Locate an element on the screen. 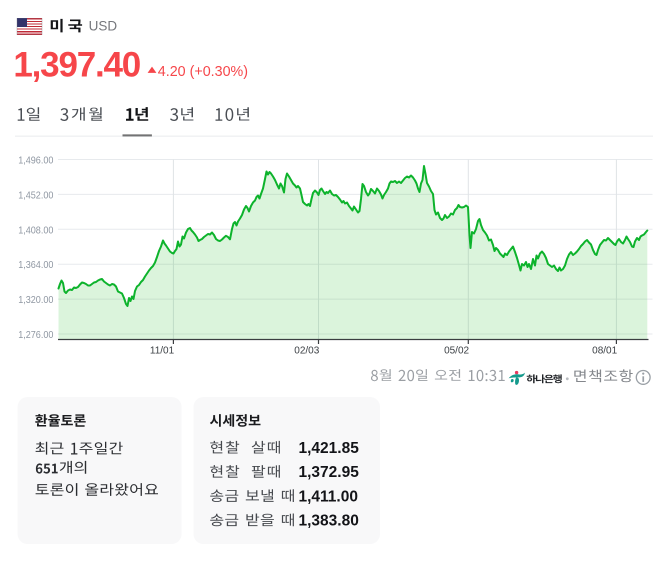 This screenshot has width=665, height=562. svg-text: 1,411.00 is located at coordinates (328, 496).